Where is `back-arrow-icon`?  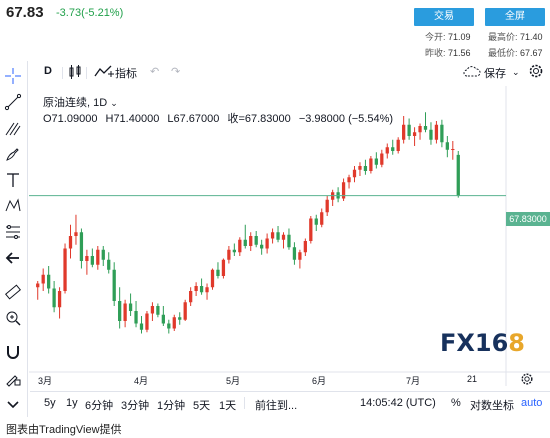 back-arrow-icon is located at coordinates (13, 258).